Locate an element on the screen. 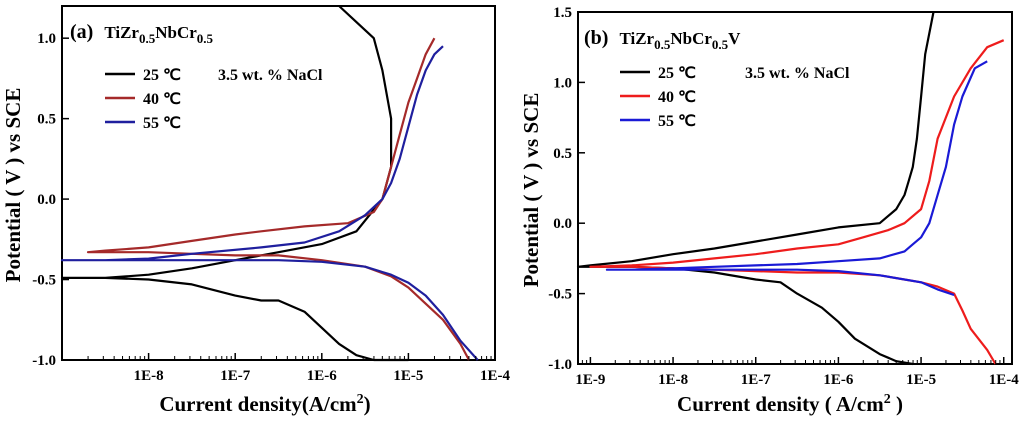  legend-label-3-a: 55 ℃ is located at coordinates (162, 123).